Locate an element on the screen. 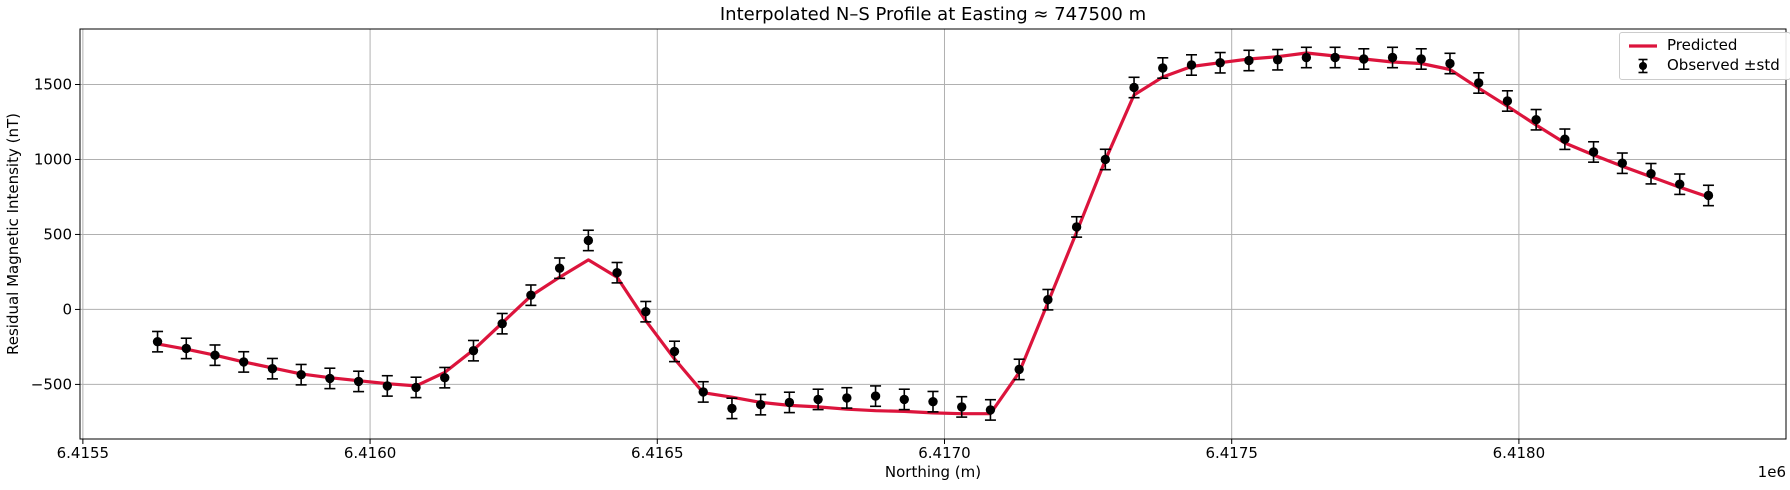 Image resolution: width=1790 pixels, height=490 pixels. y-tick-label: −500 is located at coordinates (51, 385).